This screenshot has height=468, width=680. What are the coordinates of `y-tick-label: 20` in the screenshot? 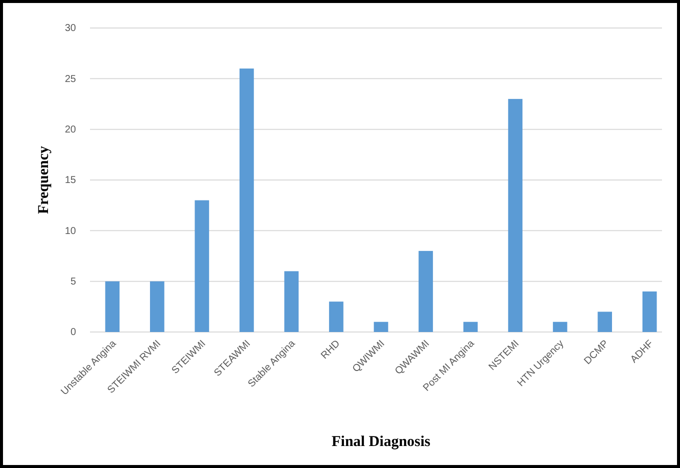 It's located at (70, 130).